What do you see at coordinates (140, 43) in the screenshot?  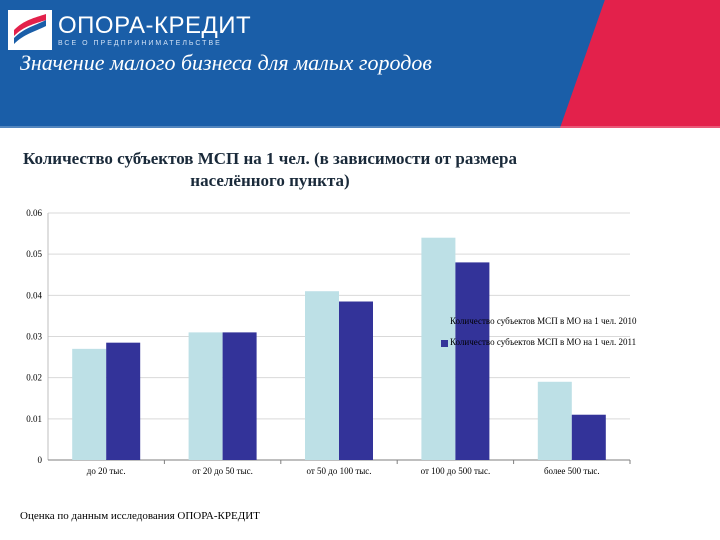 I see `logo-subtitle: ВСЕ О ПРЕДПРИНИМАТЕЛЬСТВЕ` at bounding box center [140, 43].